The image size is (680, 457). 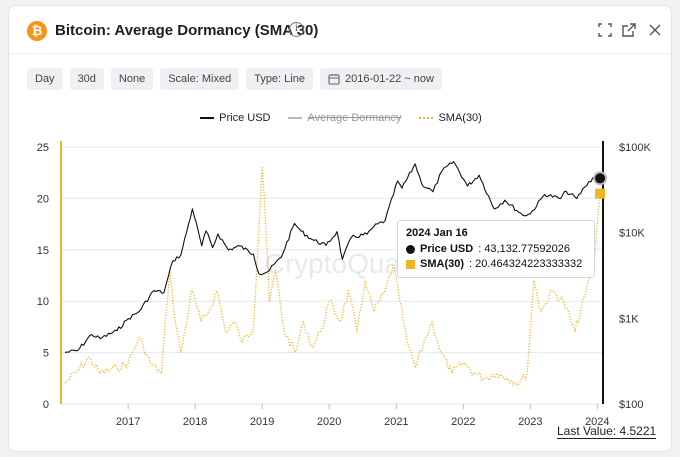 I want to click on legend-price-swatch, so click(x=207, y=118).